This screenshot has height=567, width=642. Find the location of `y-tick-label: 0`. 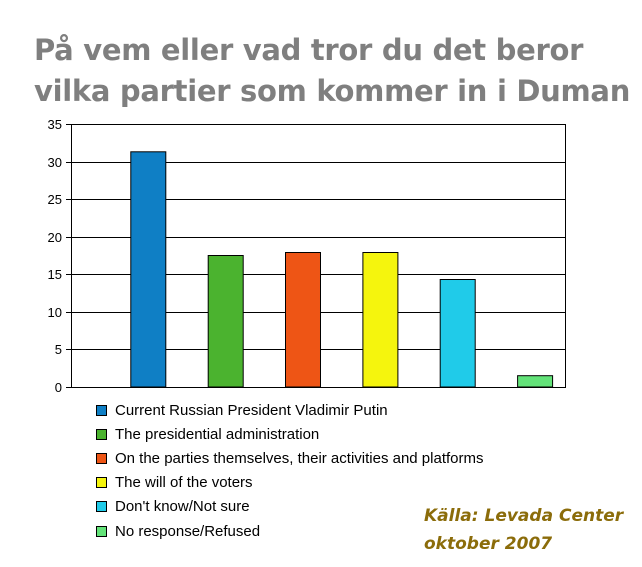

y-tick-label: 0 is located at coordinates (58, 387).